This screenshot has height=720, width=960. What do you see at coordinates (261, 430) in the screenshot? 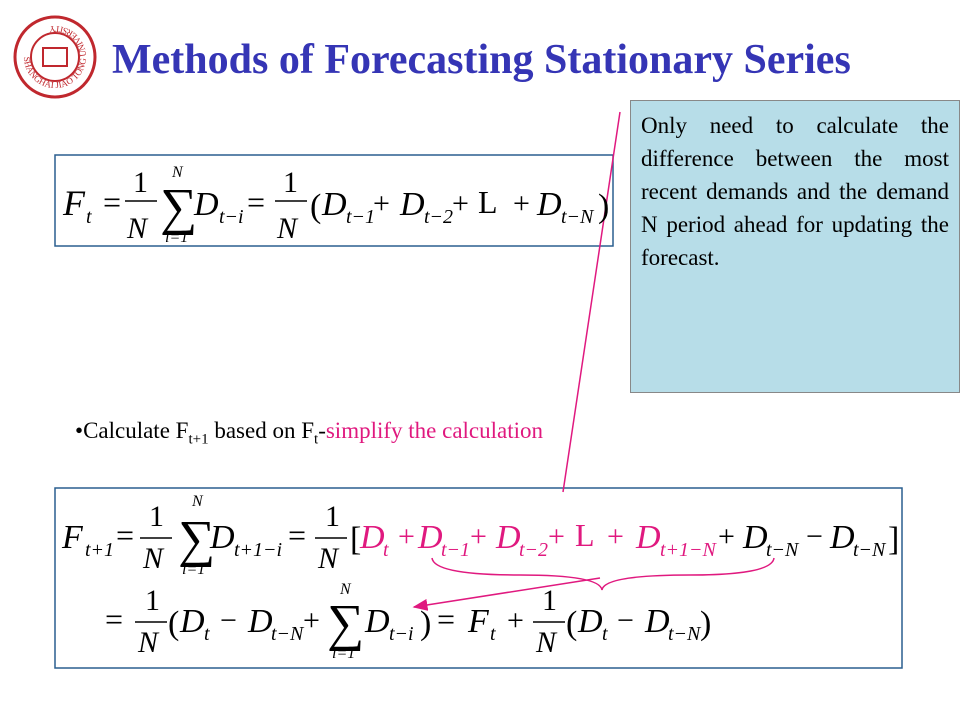
I see `text: based on F` at bounding box center [261, 430].